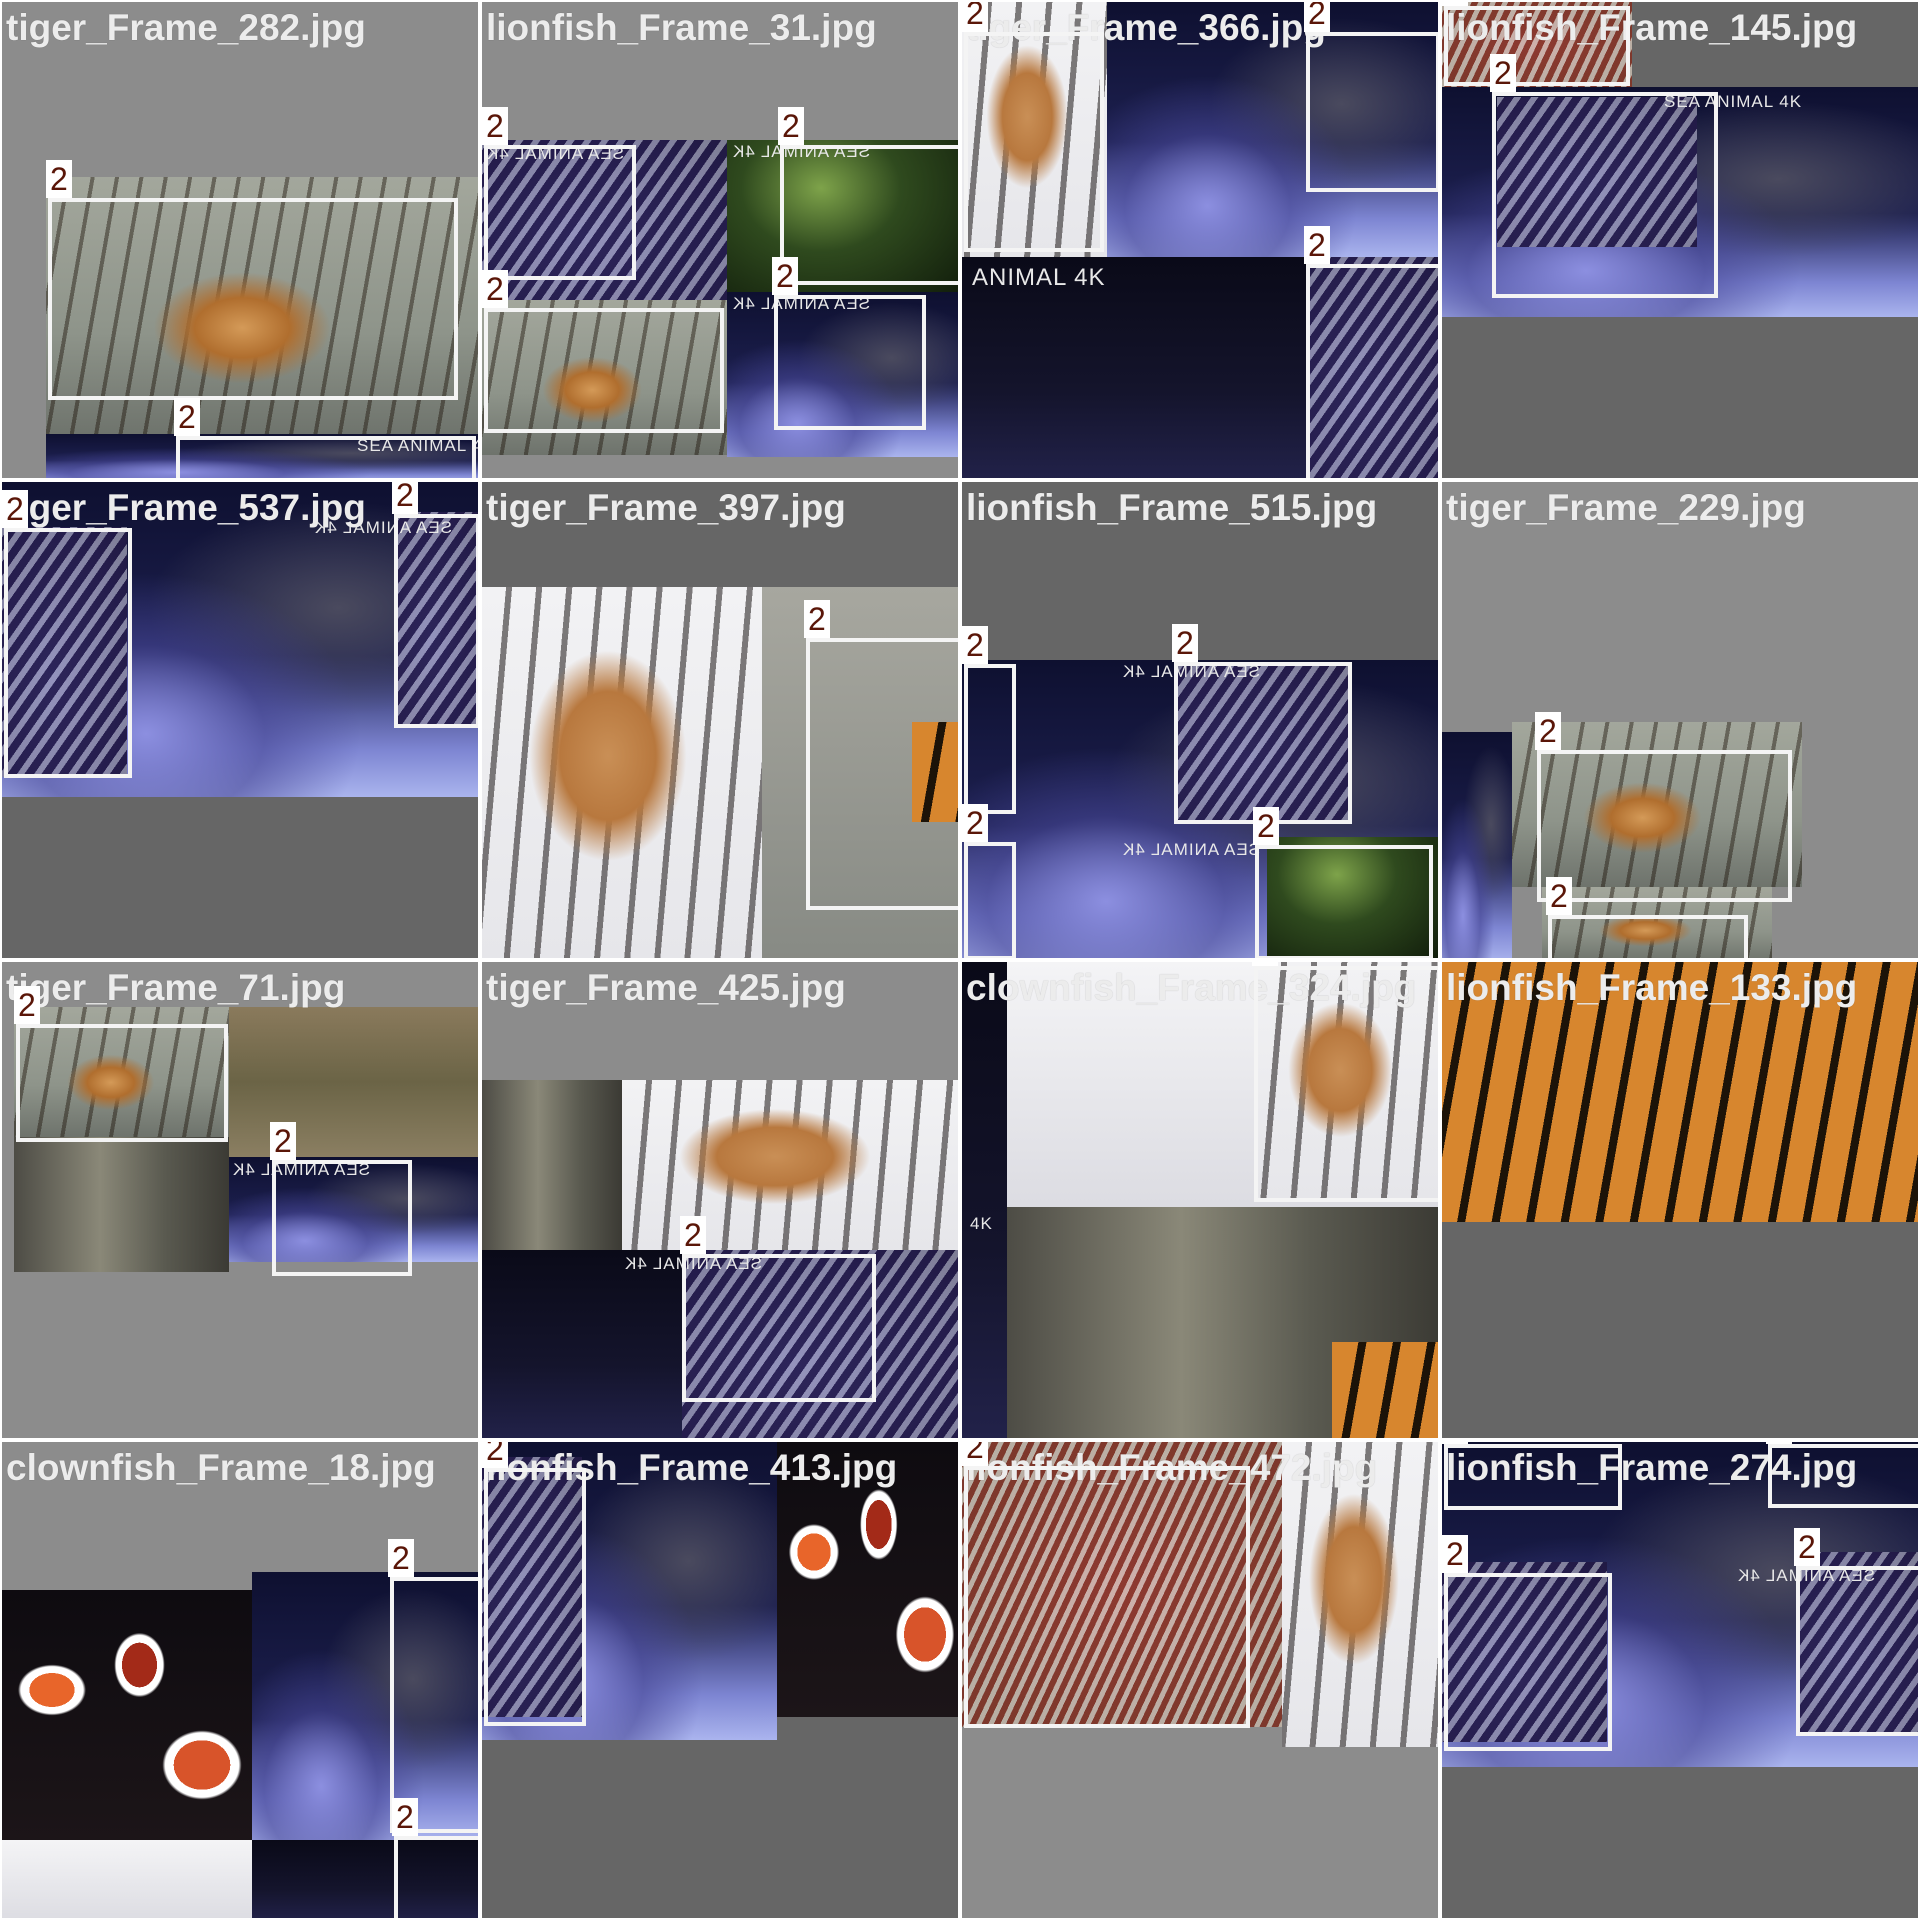 Image resolution: width=1920 pixels, height=1920 pixels. I want to click on mosaic-tile: lionfish_Frame_133.jpg, so click(1680, 1200).